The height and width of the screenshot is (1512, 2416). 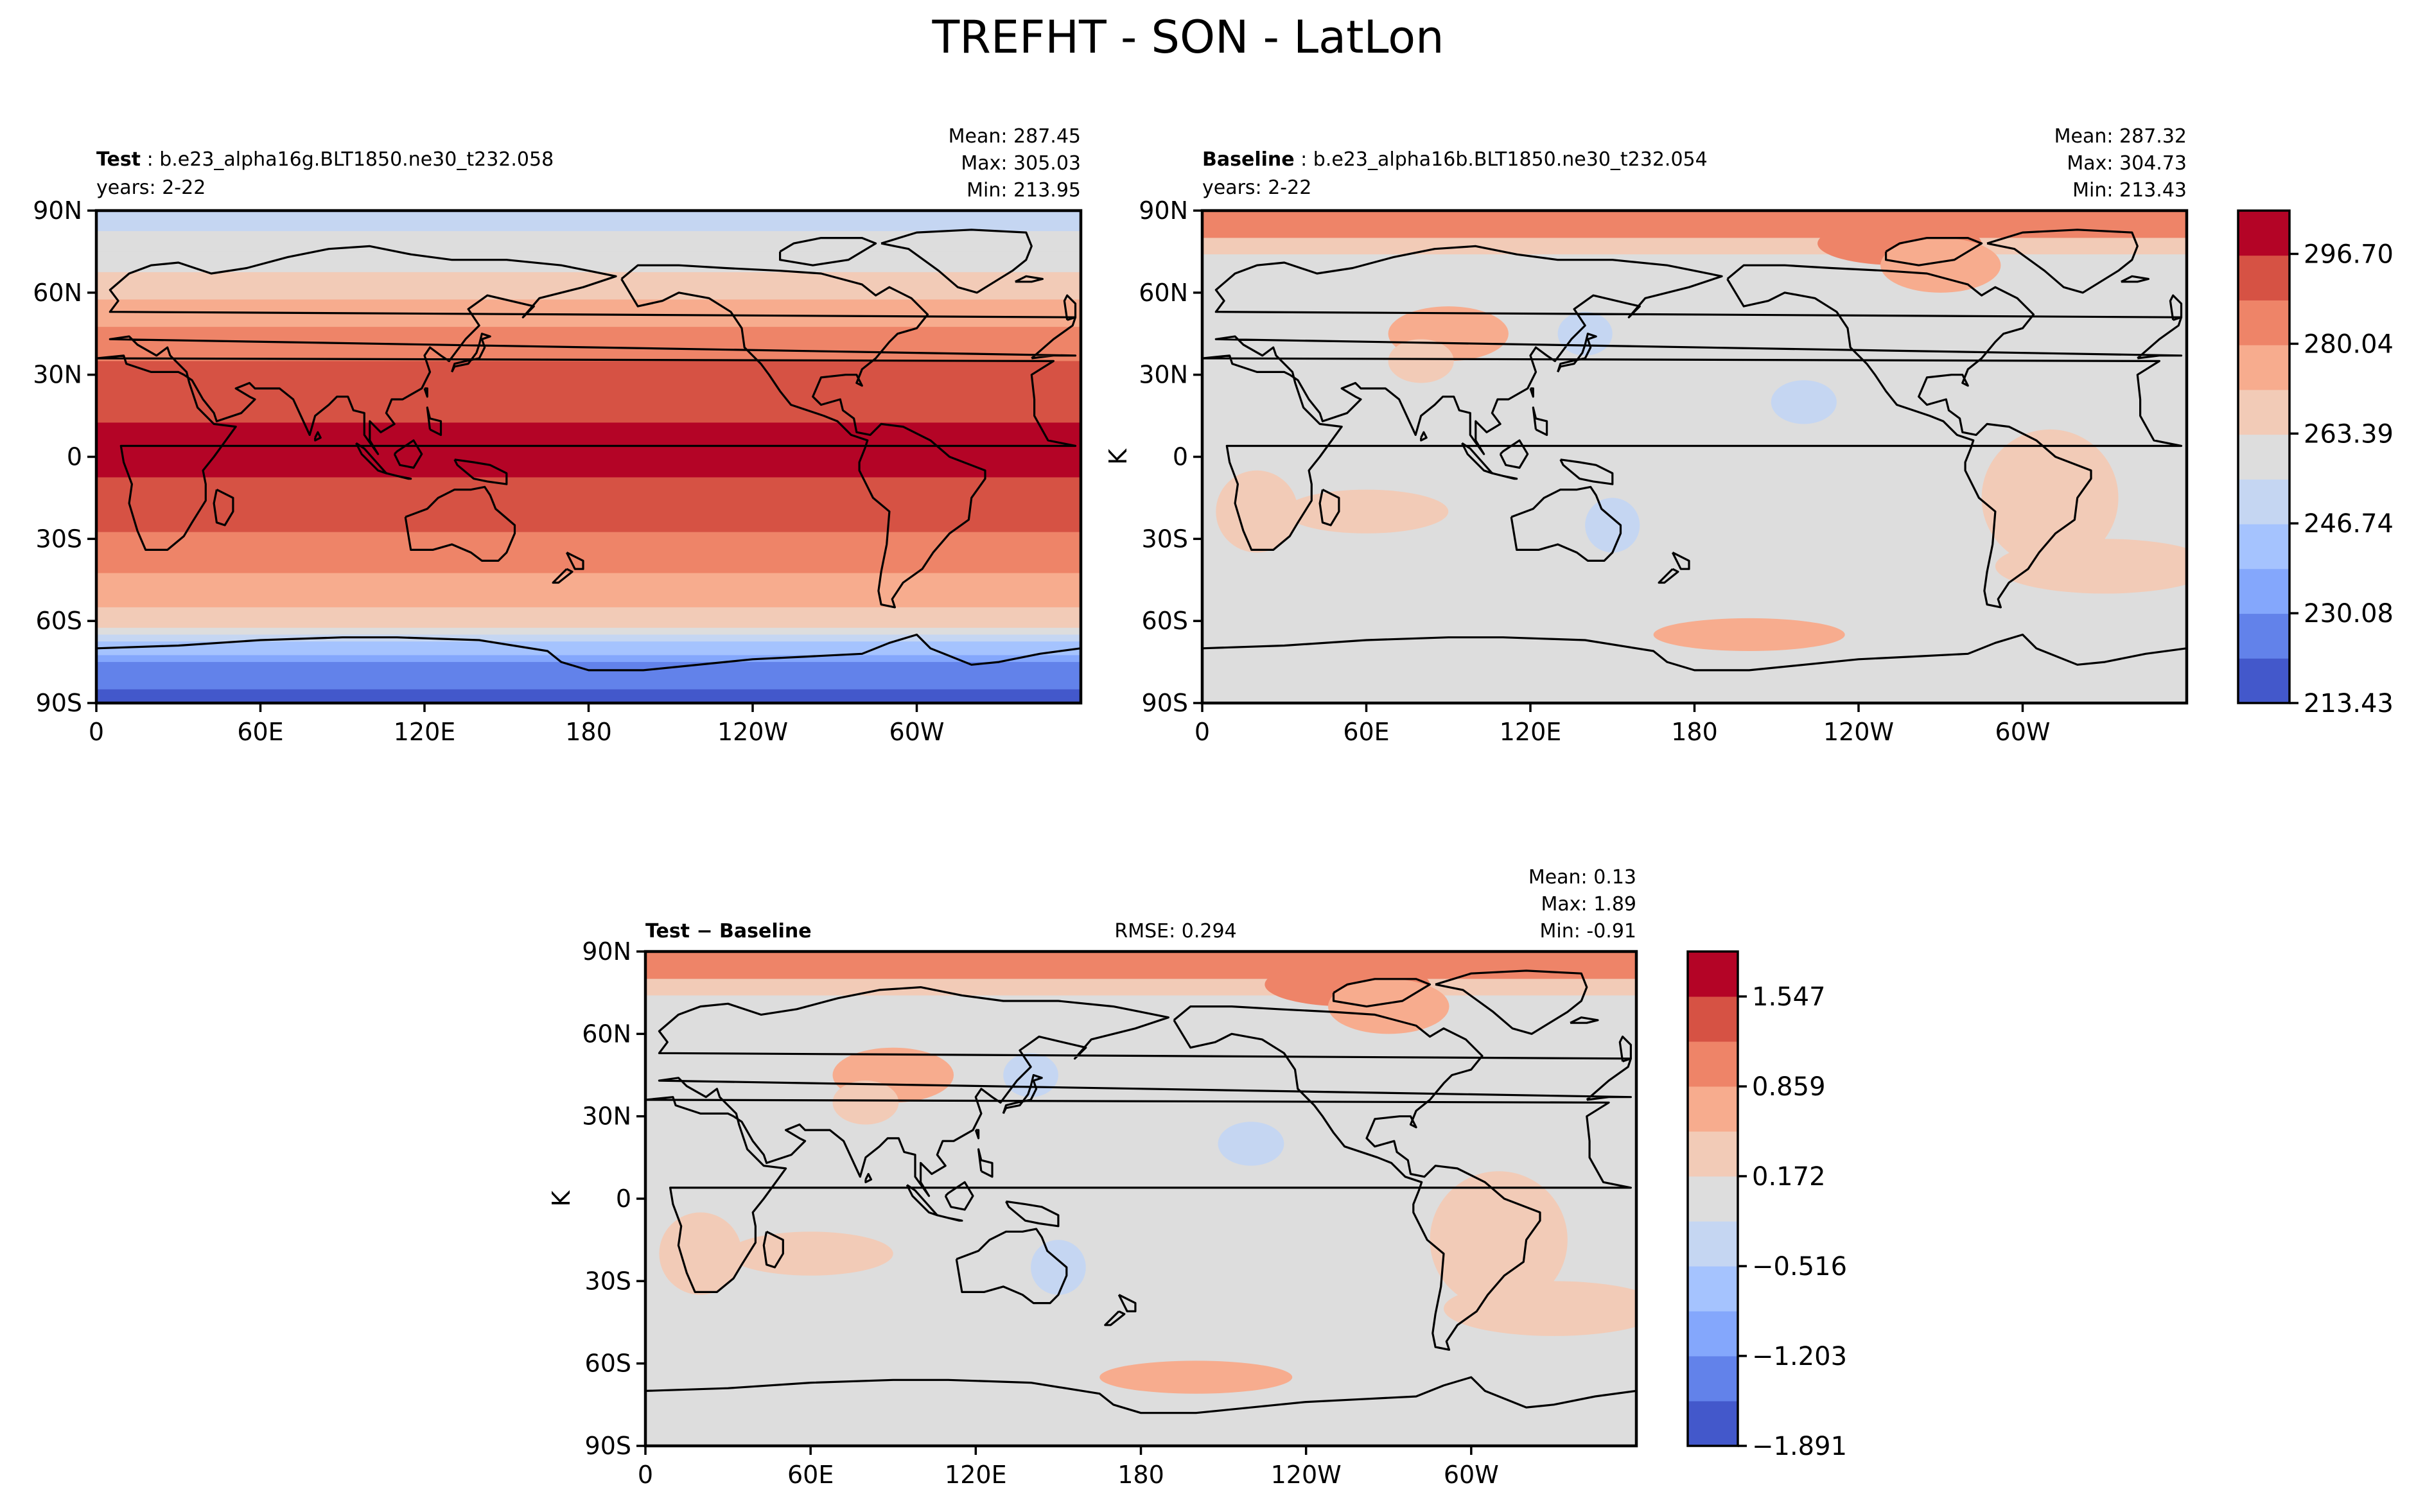 What do you see at coordinates (1789, 997) in the screenshot?
I see `colorbar-tick-label: 1.547` at bounding box center [1789, 997].